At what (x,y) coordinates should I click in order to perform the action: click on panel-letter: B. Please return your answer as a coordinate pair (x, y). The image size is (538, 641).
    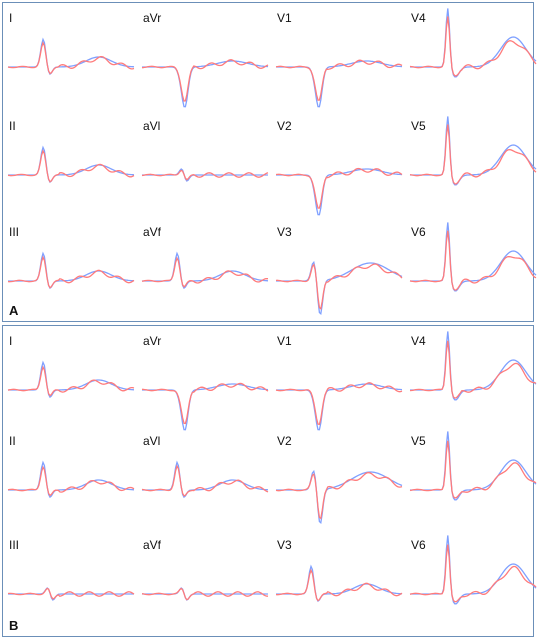
    Looking at the image, I should click on (14, 625).